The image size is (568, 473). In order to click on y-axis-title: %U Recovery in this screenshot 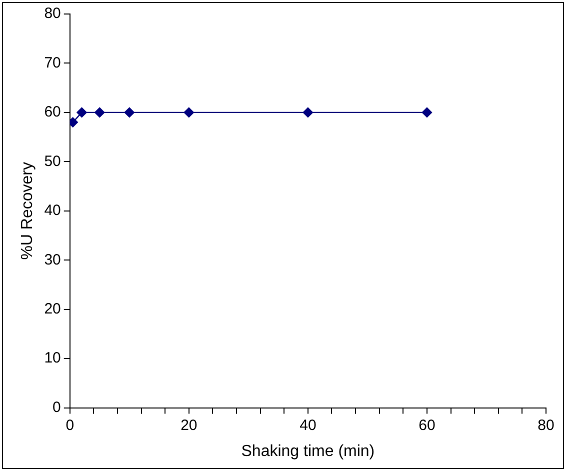, I will do `click(27, 211)`.